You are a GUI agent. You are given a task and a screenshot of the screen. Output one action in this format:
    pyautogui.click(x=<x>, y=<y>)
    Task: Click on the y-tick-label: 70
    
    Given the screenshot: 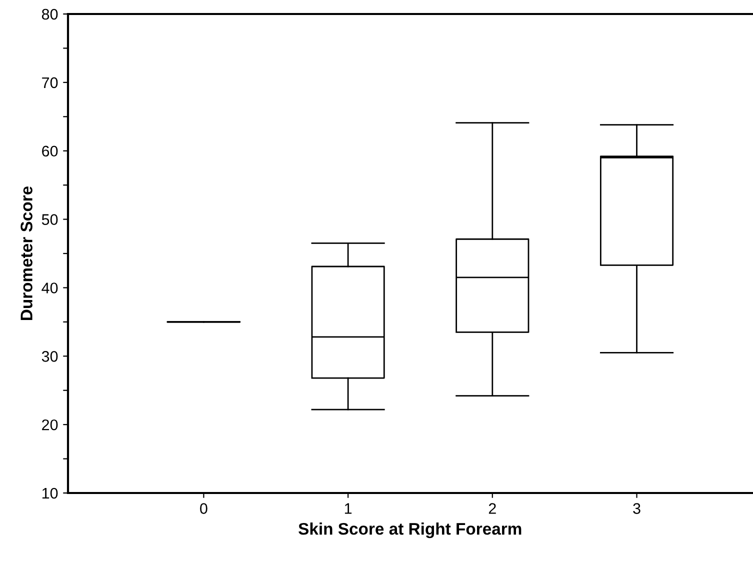 What is the action you would take?
    pyautogui.click(x=50, y=82)
    